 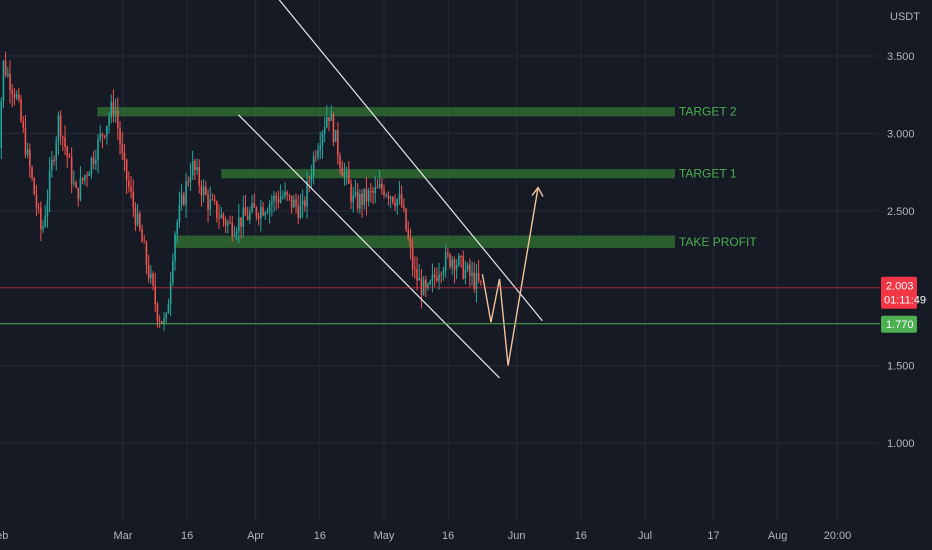 What do you see at coordinates (425, 536) in the screenshot?
I see `time-axis: Feb Mar 16 Apr 16 May 16 Jun 16 Jul 17 Aug 20:00` at bounding box center [425, 536].